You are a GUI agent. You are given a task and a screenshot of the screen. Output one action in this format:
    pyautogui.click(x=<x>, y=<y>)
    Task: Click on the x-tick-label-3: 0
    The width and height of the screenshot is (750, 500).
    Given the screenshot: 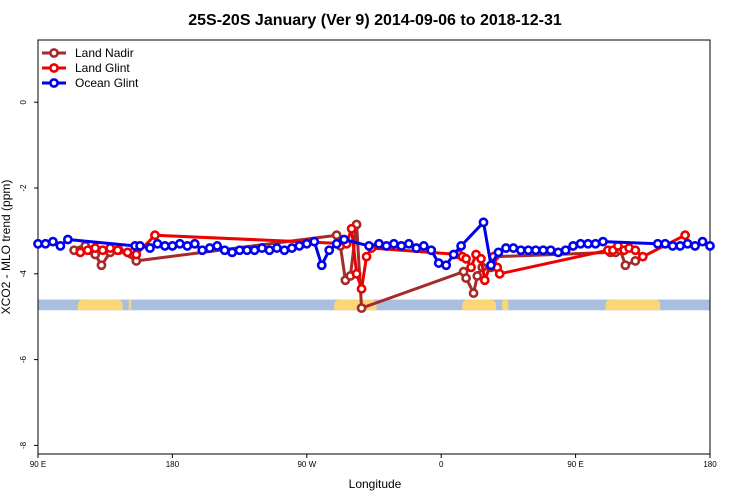 What is the action you would take?
    pyautogui.click(x=441, y=464)
    